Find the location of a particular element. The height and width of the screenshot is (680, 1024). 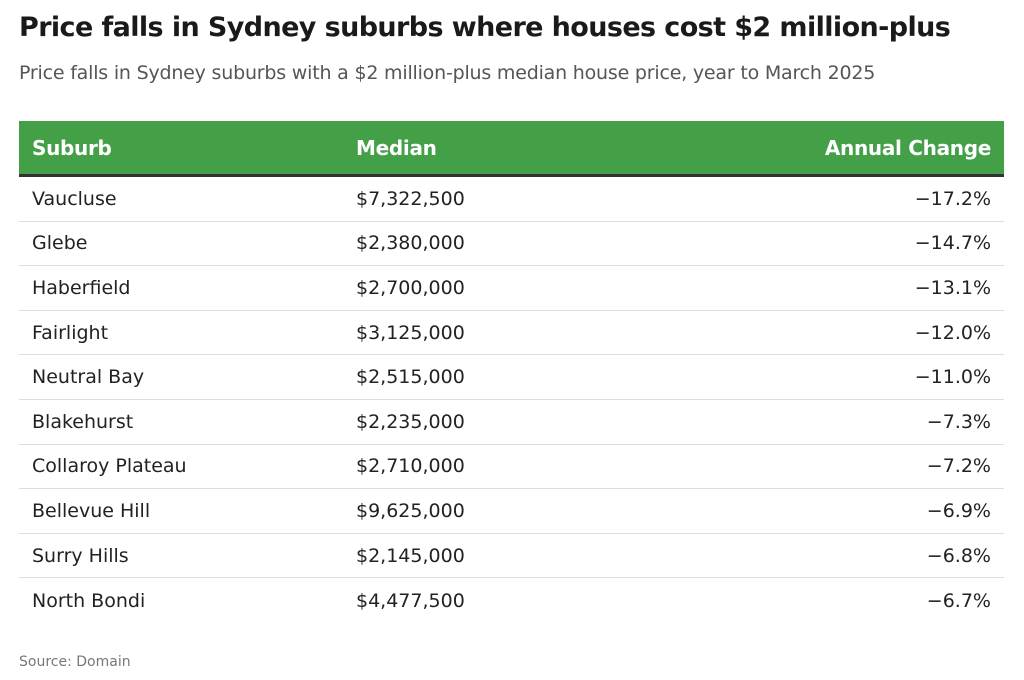

table-cell-median: $9,625,000 is located at coordinates (410, 510).